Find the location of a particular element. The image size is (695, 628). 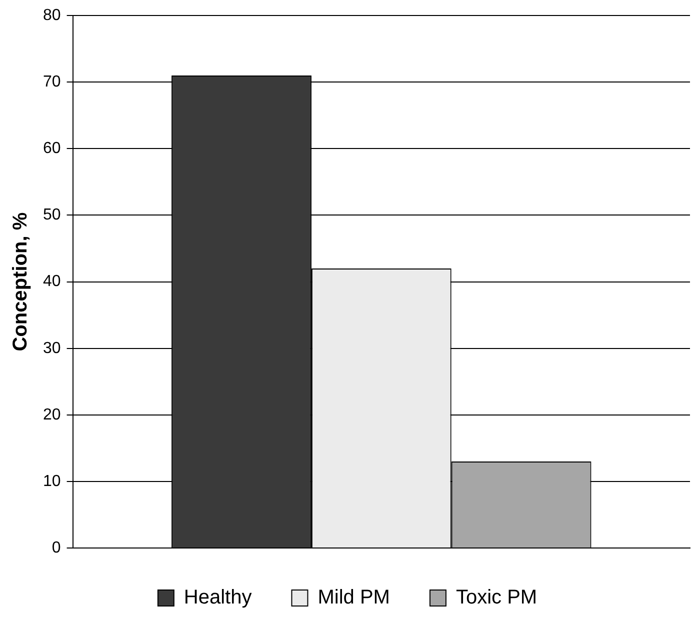

y-tick-label: 70 is located at coordinates (52, 82).